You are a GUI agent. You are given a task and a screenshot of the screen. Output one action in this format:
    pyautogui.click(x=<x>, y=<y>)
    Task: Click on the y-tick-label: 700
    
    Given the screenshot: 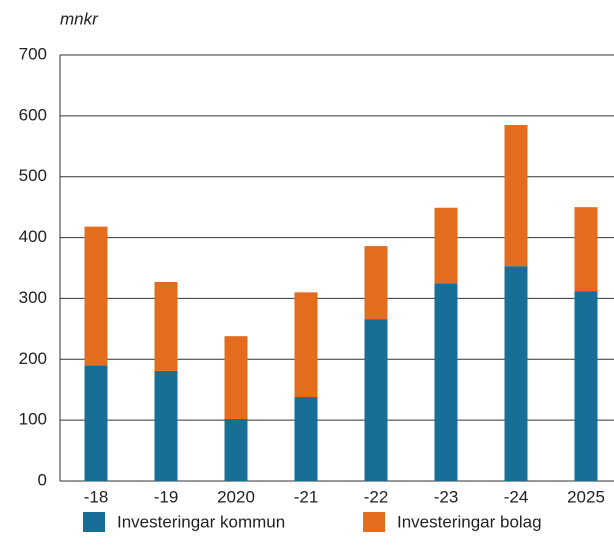 What is the action you would take?
    pyautogui.click(x=33, y=53)
    